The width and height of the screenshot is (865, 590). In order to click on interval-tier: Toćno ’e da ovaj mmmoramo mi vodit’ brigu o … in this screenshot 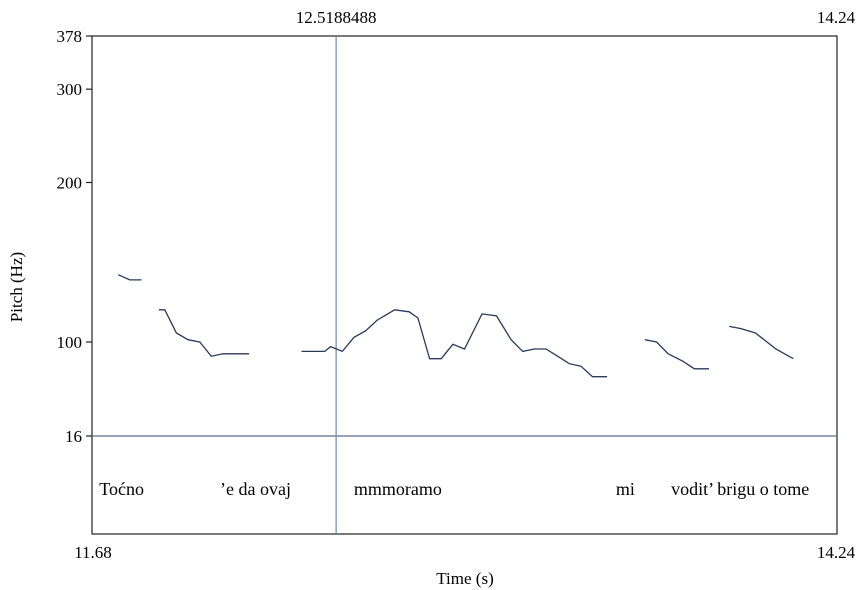, I will do `click(454, 489)`.